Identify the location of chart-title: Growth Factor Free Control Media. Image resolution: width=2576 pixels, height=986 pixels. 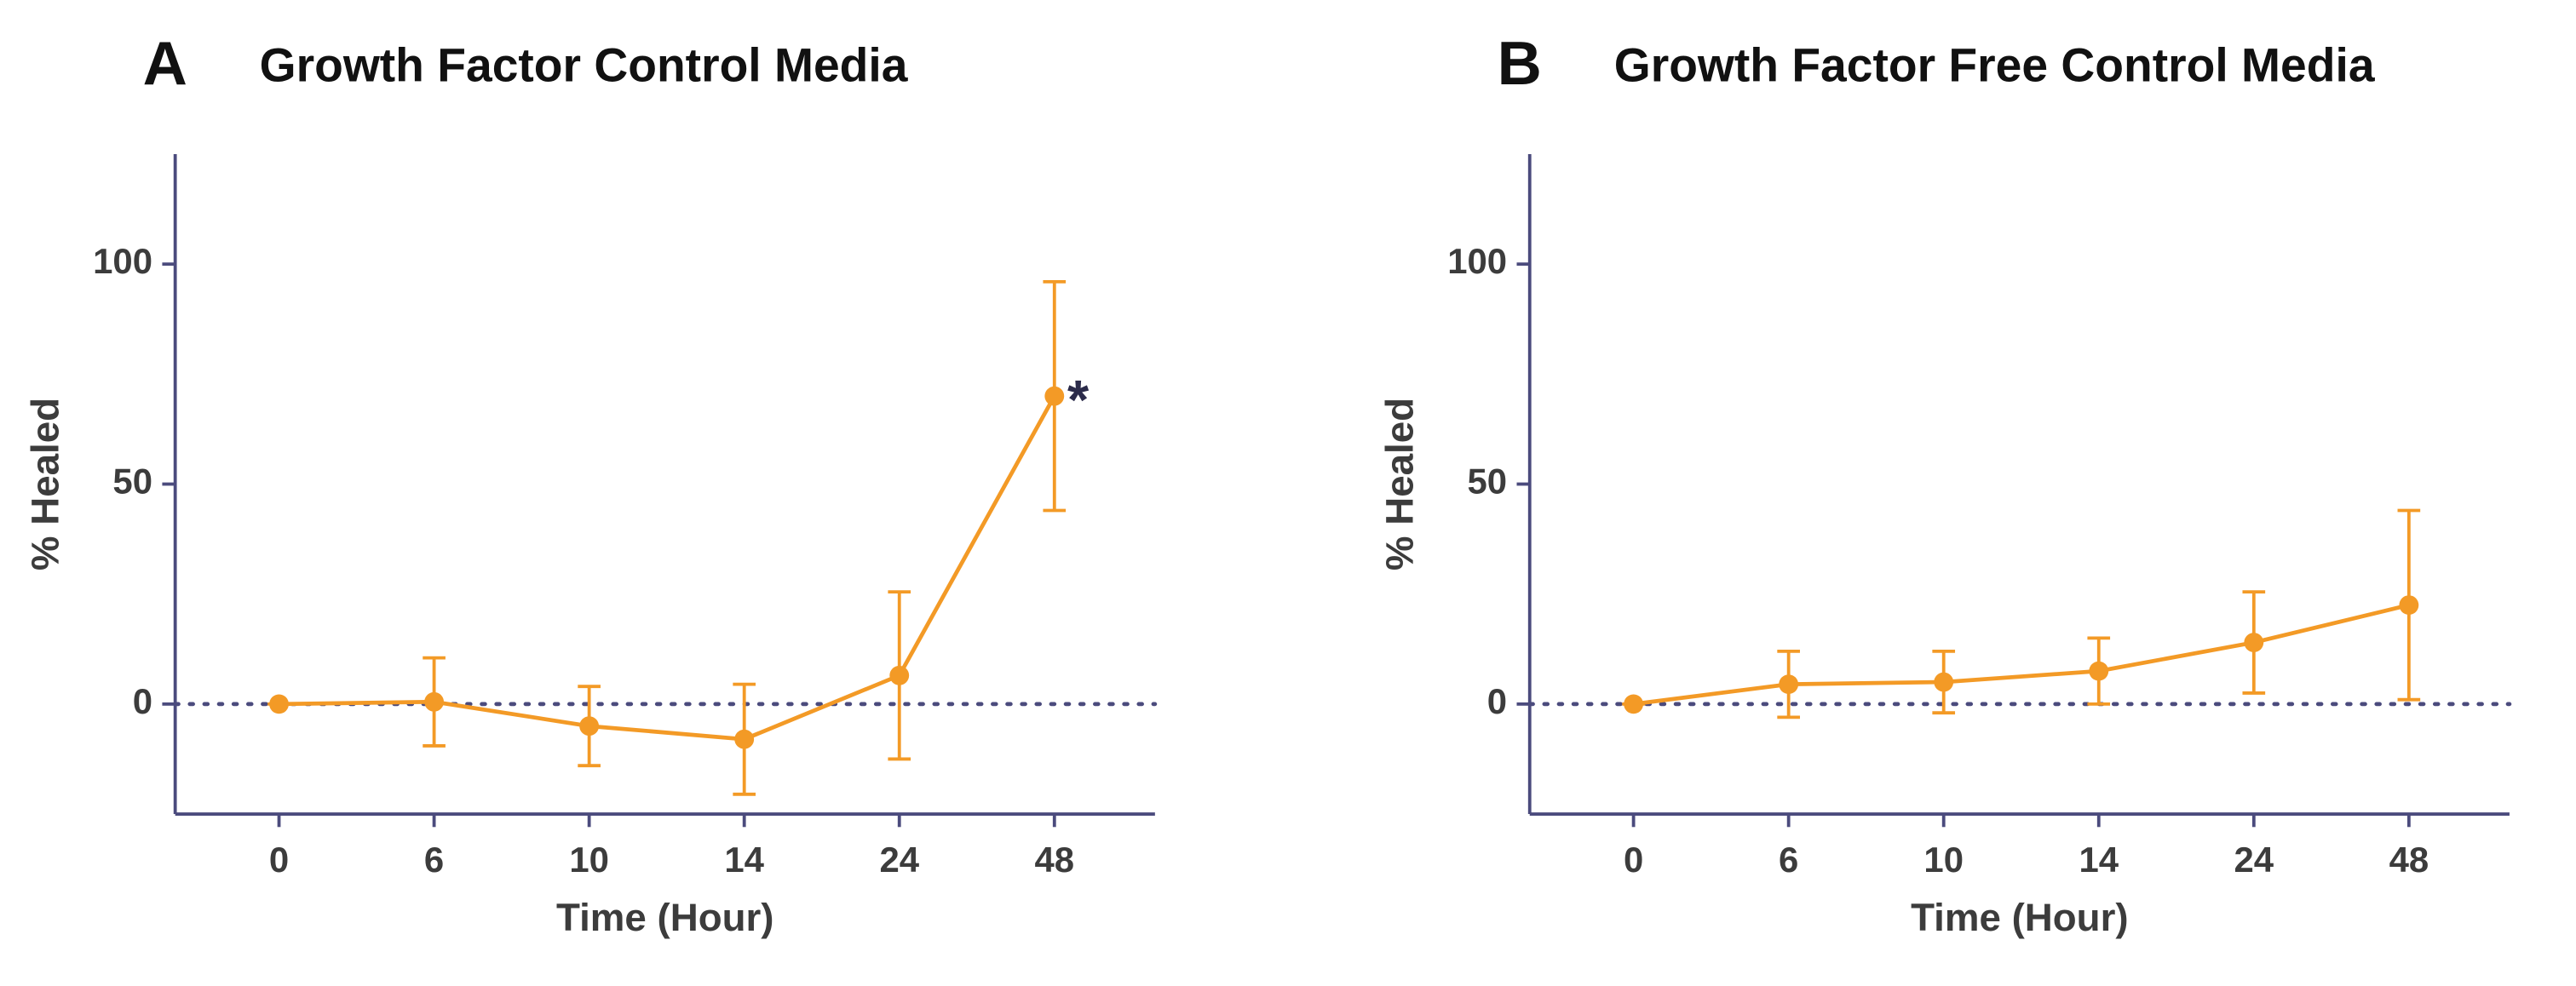
(1995, 64).